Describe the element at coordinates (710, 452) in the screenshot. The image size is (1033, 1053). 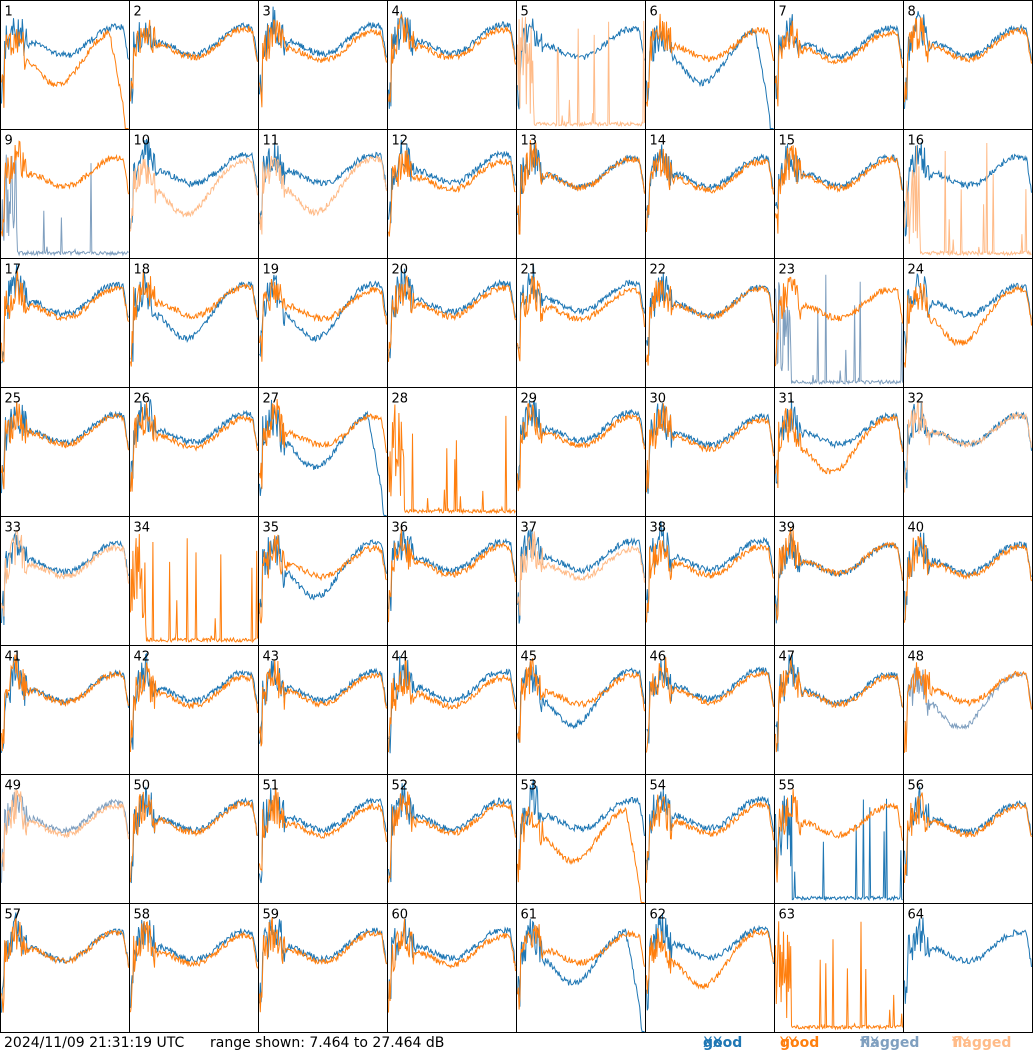
I see `panel-30: 30` at that location.